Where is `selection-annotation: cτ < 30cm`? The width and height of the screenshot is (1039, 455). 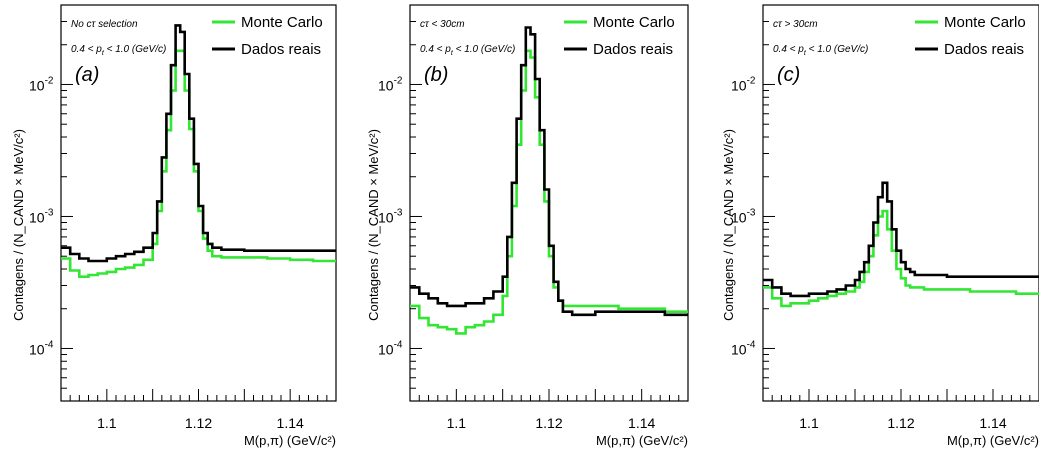
selection-annotation: cτ < 30cm is located at coordinates (442, 24).